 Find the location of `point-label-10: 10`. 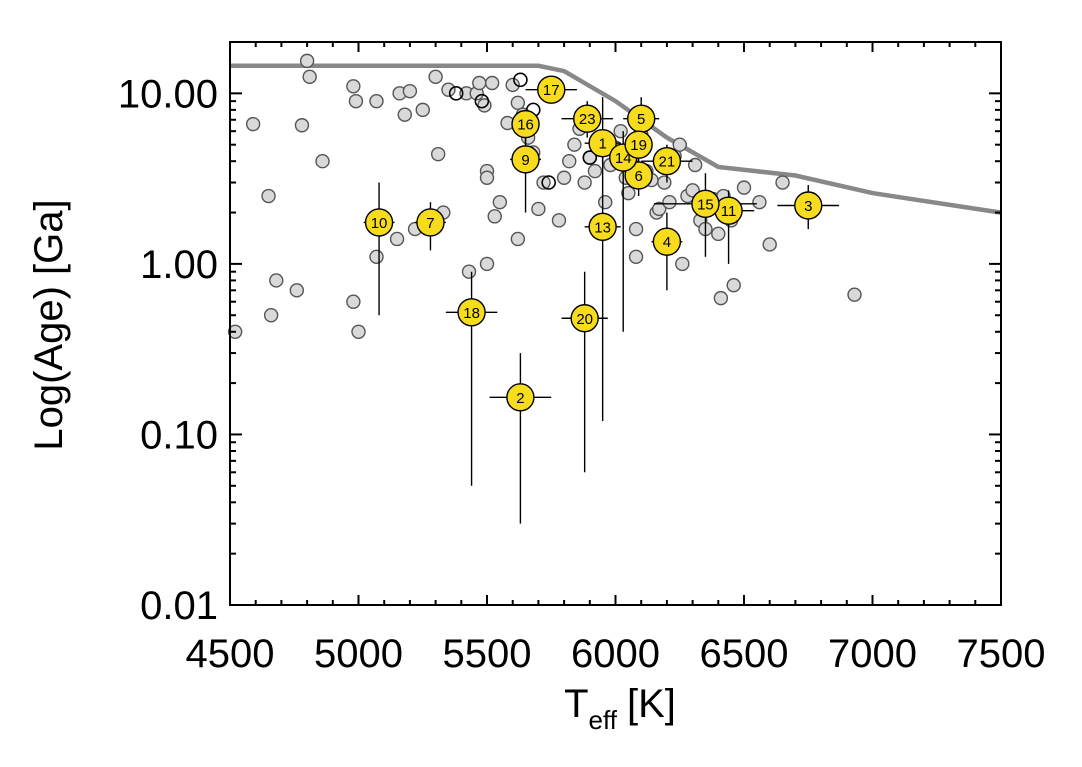

point-label-10: 10 is located at coordinates (379, 223).